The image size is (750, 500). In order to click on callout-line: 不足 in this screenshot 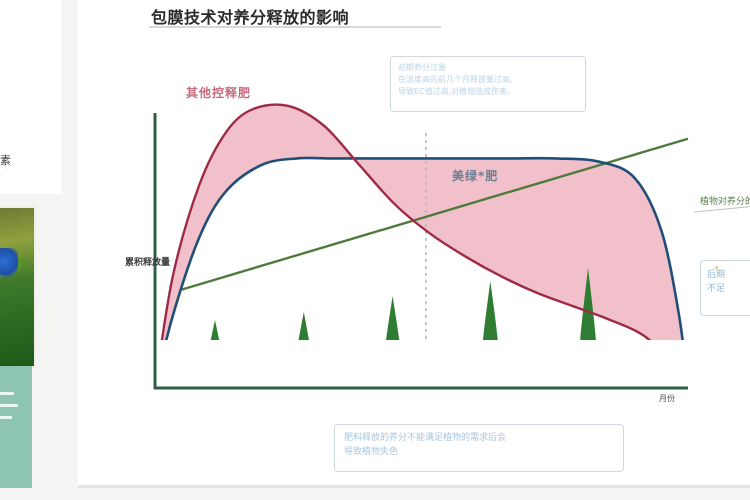, I will do `click(716, 289)`.